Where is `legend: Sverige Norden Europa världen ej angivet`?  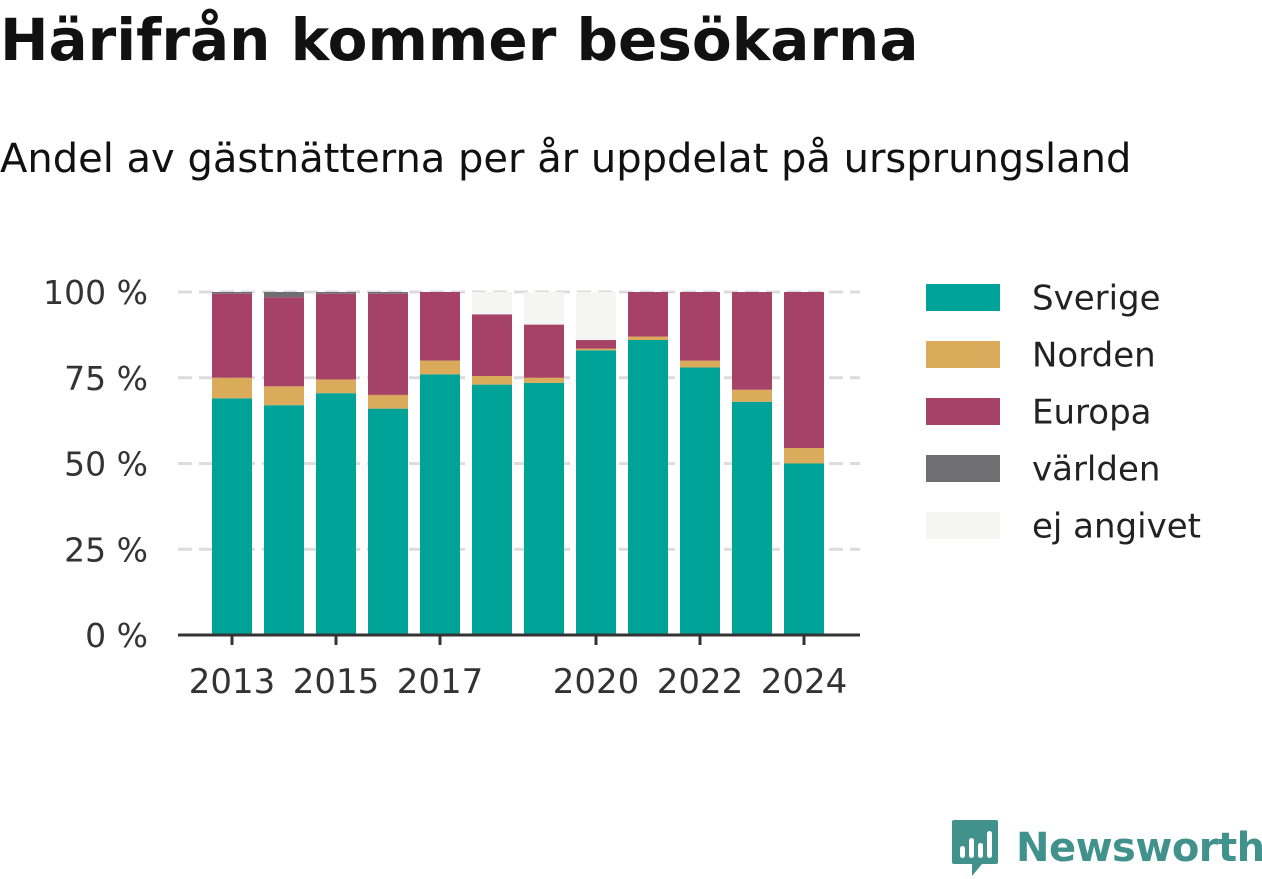 legend: Sverige Norden Europa världen ej angivet is located at coordinates (1063, 413).